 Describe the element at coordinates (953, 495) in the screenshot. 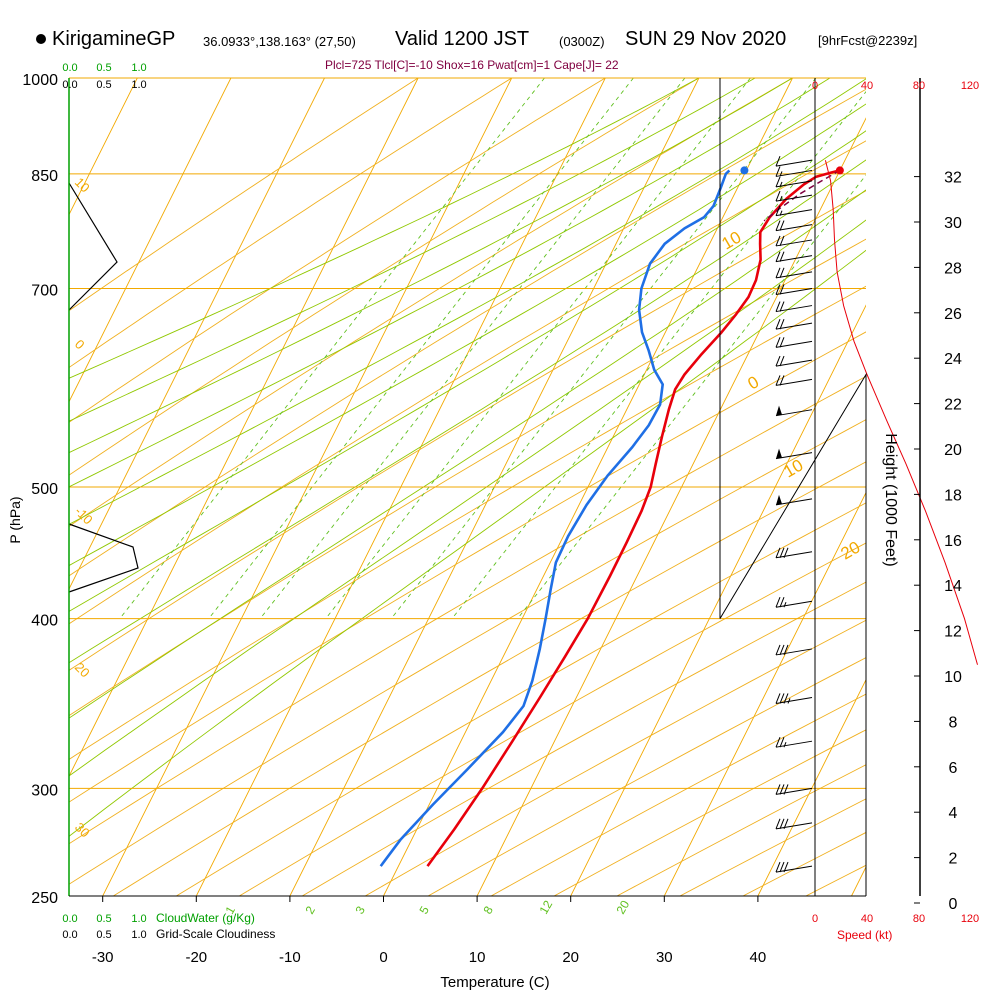

I see `height-tick-label: 18` at that location.